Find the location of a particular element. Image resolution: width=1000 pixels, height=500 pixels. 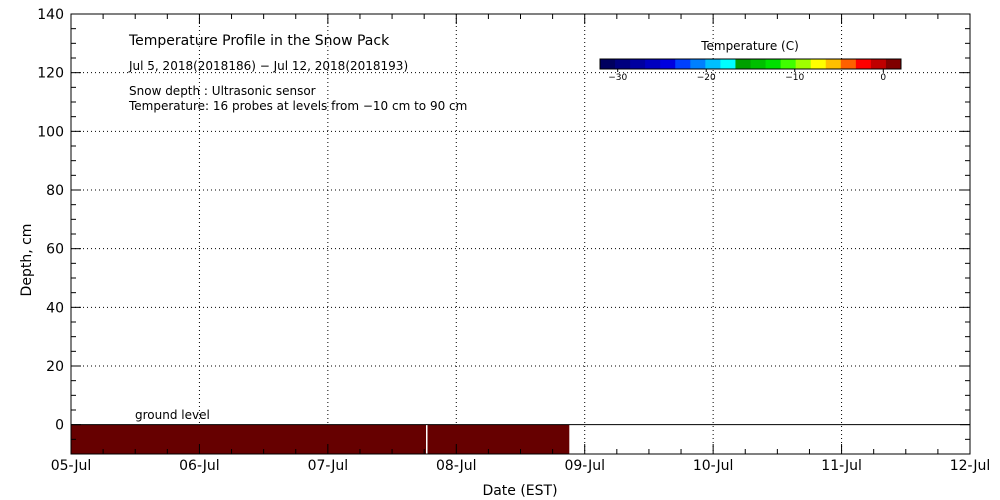

x-axis-label: Date (EST) is located at coordinates (519, 491).